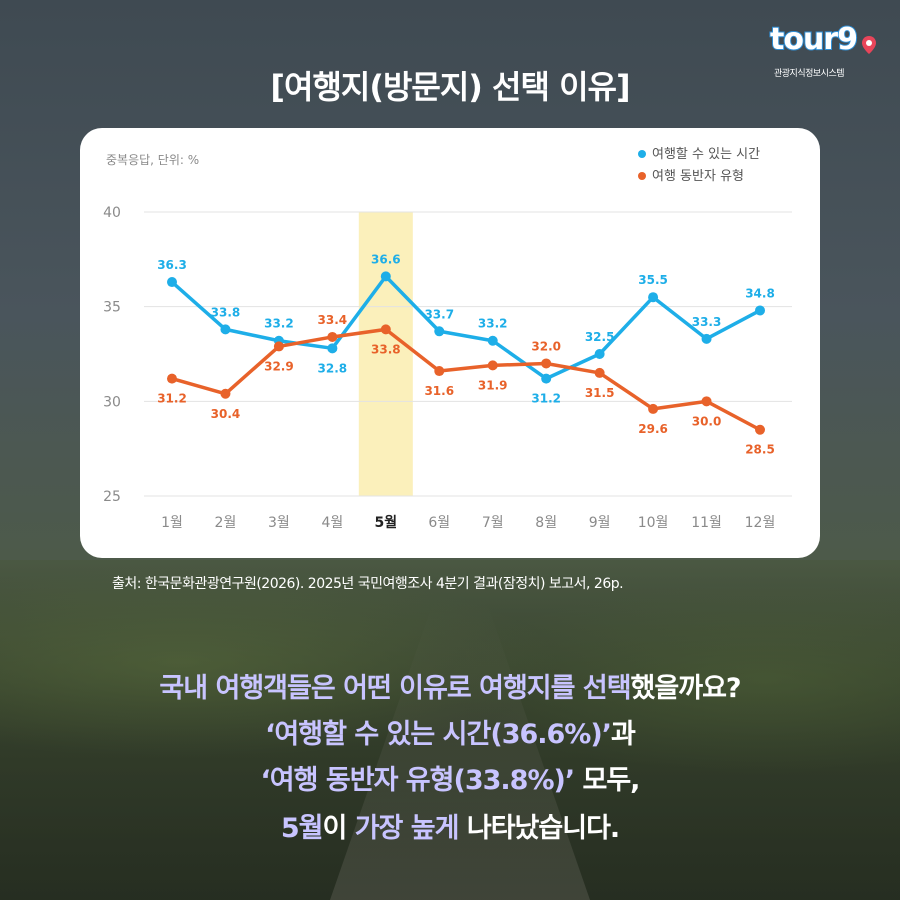 The image size is (900, 900). I want to click on x-tick-label: 4월, so click(332, 523).